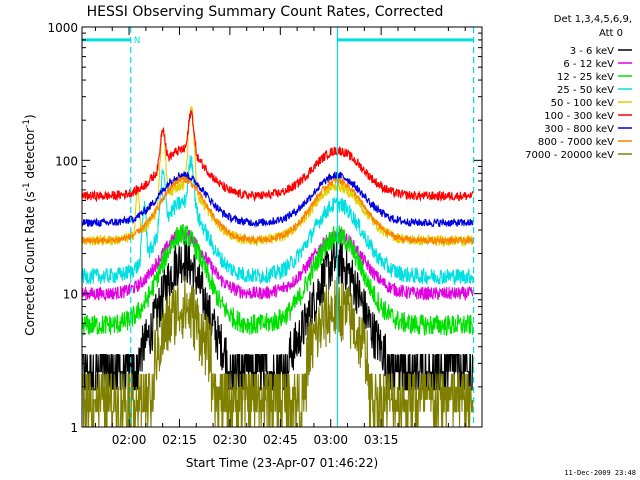 The height and width of the screenshot is (480, 640). What do you see at coordinates (30, 116) in the screenshot?
I see `y-axis-label-part3: )` at bounding box center [30, 116].